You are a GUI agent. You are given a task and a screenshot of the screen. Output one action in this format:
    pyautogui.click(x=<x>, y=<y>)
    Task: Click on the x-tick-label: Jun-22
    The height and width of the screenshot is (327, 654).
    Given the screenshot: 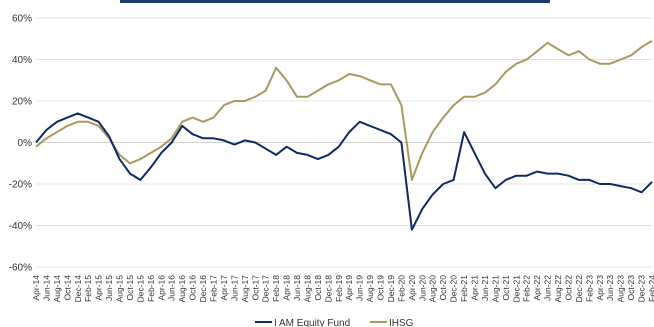 What is the action you would take?
    pyautogui.click(x=548, y=288)
    